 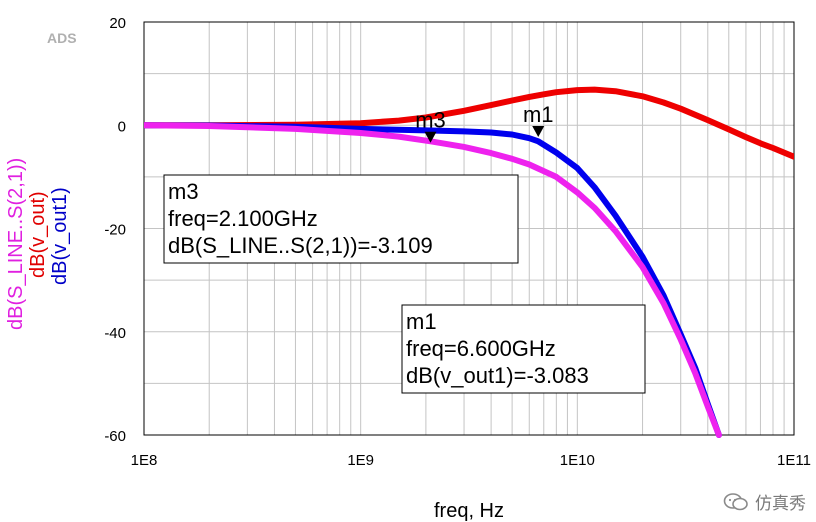 I want to click on wechat-icon, so click(x=735, y=501).